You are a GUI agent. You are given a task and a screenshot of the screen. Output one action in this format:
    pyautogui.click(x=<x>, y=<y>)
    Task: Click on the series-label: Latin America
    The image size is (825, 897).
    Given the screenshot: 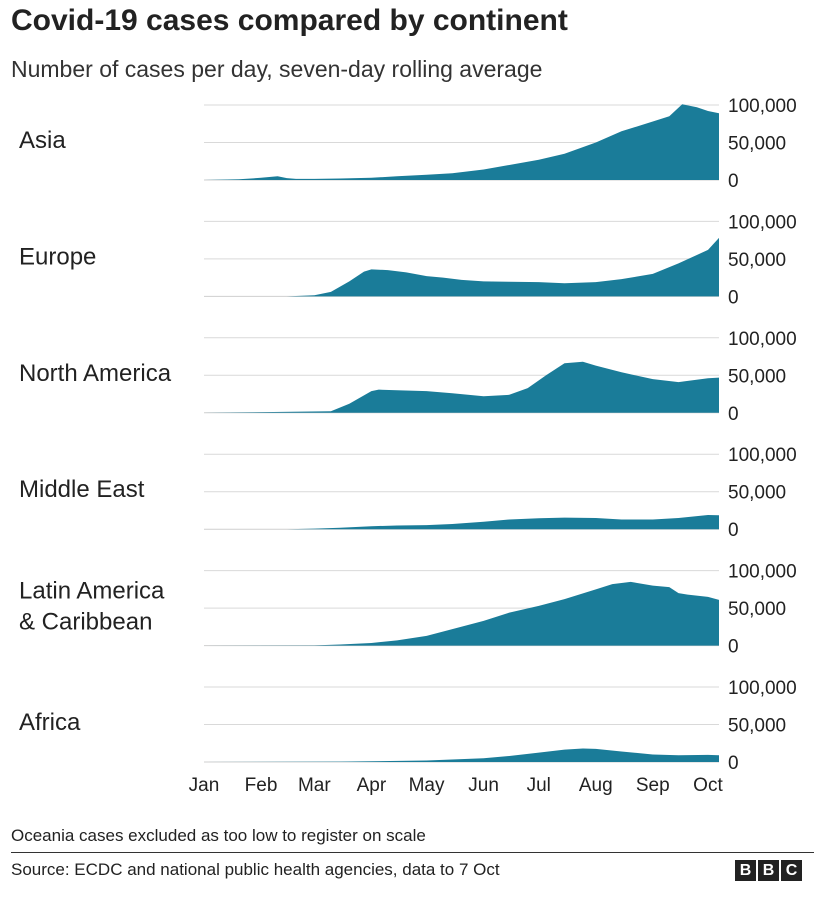 What is the action you would take?
    pyautogui.click(x=92, y=591)
    